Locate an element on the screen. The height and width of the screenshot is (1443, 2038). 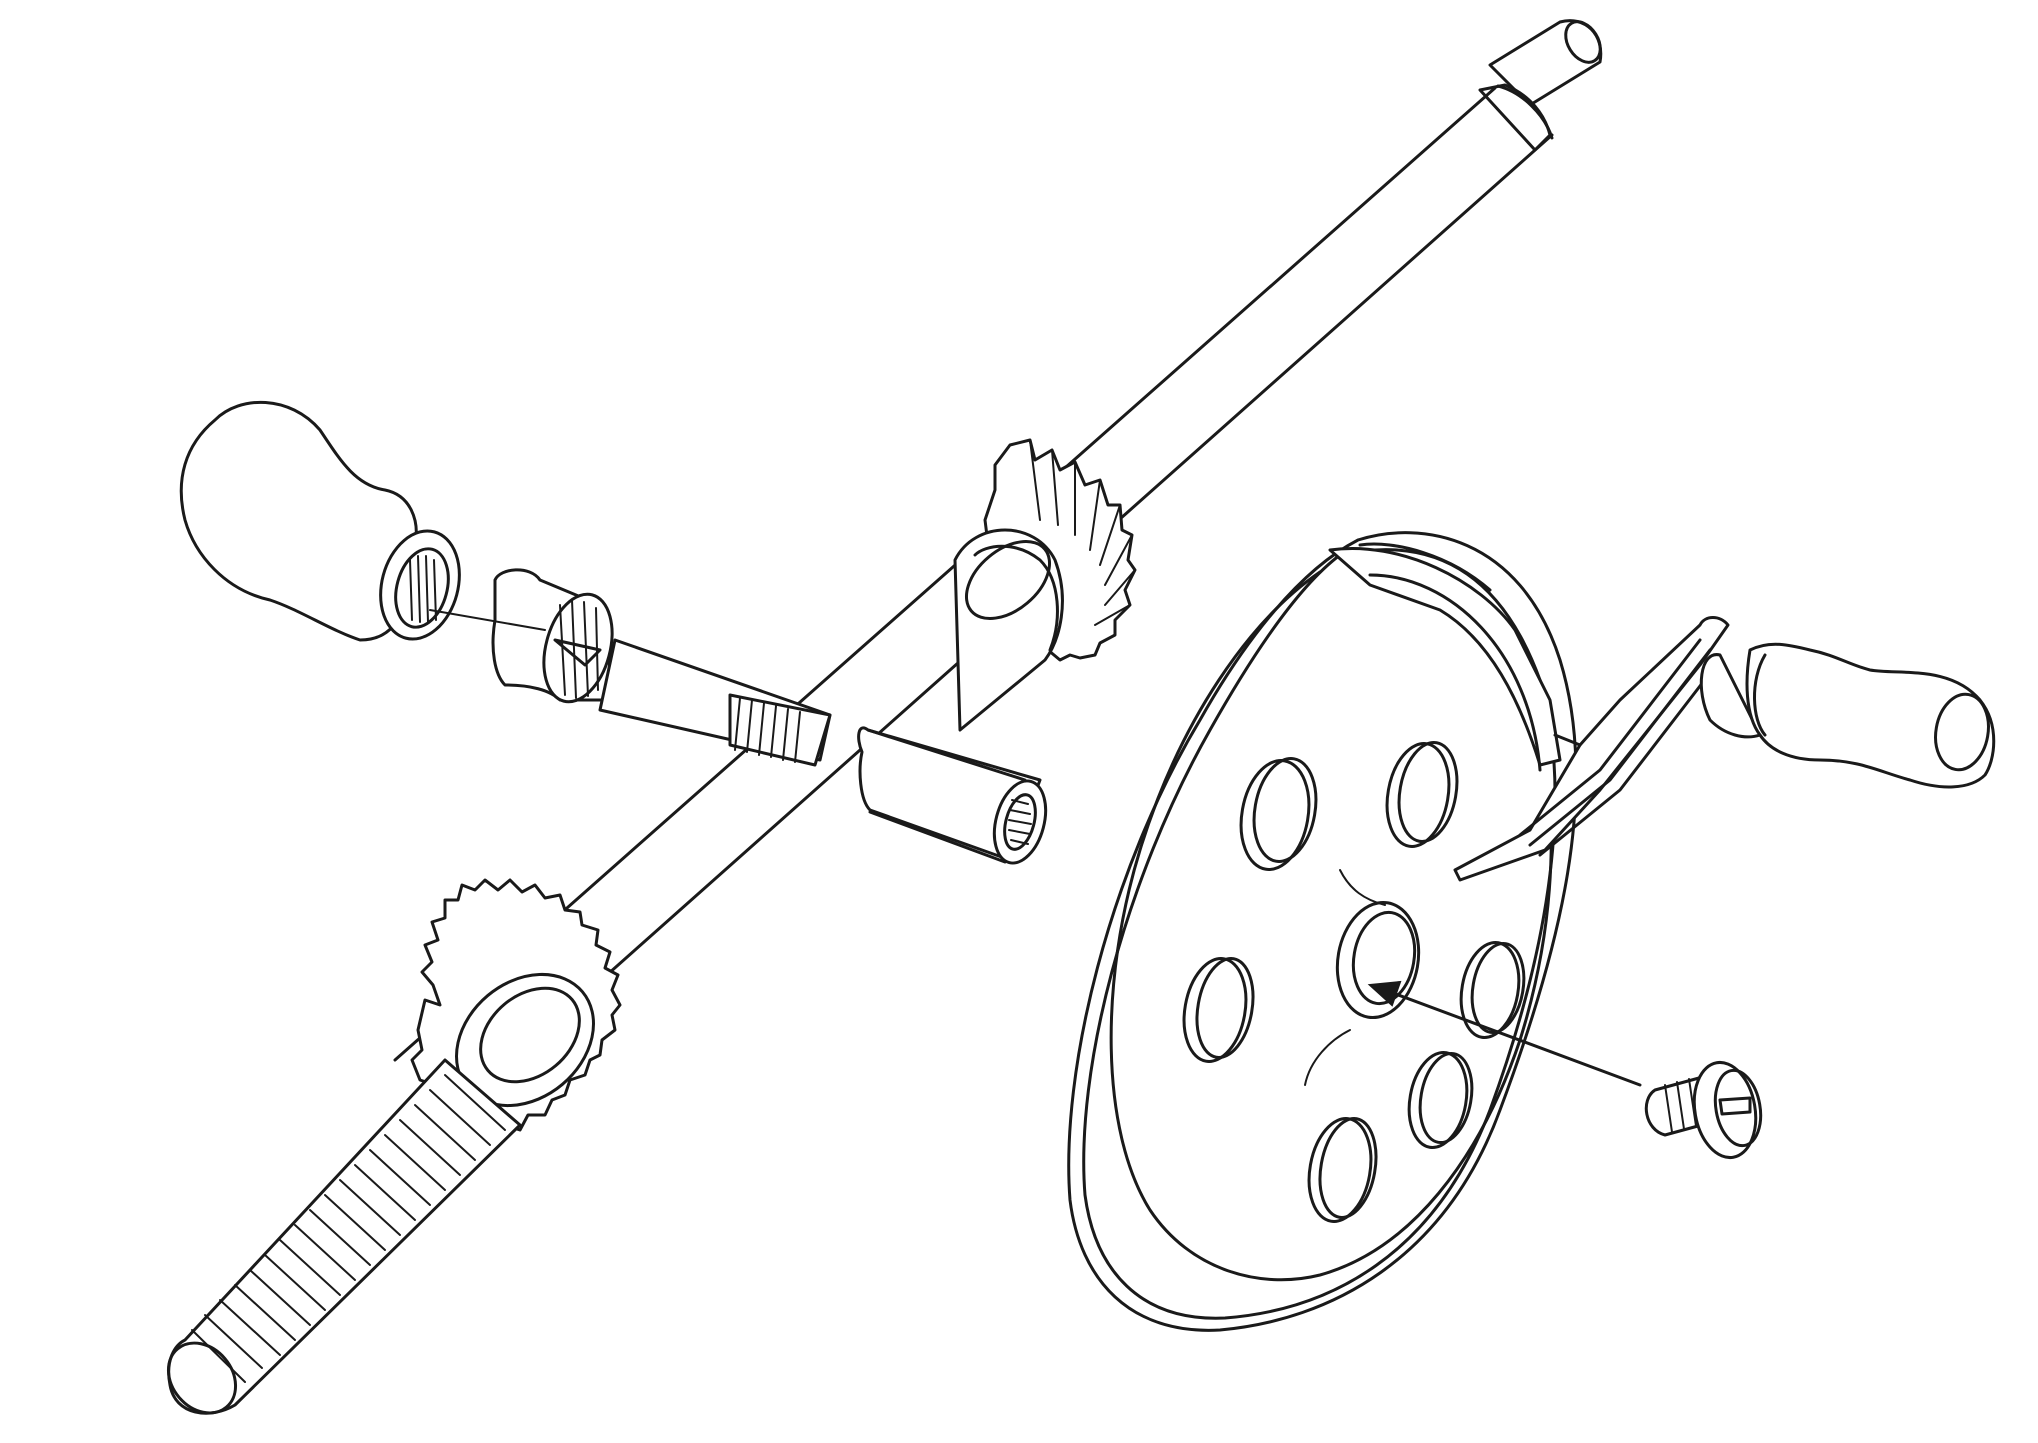
ferrule is located at coordinates (554, 636).